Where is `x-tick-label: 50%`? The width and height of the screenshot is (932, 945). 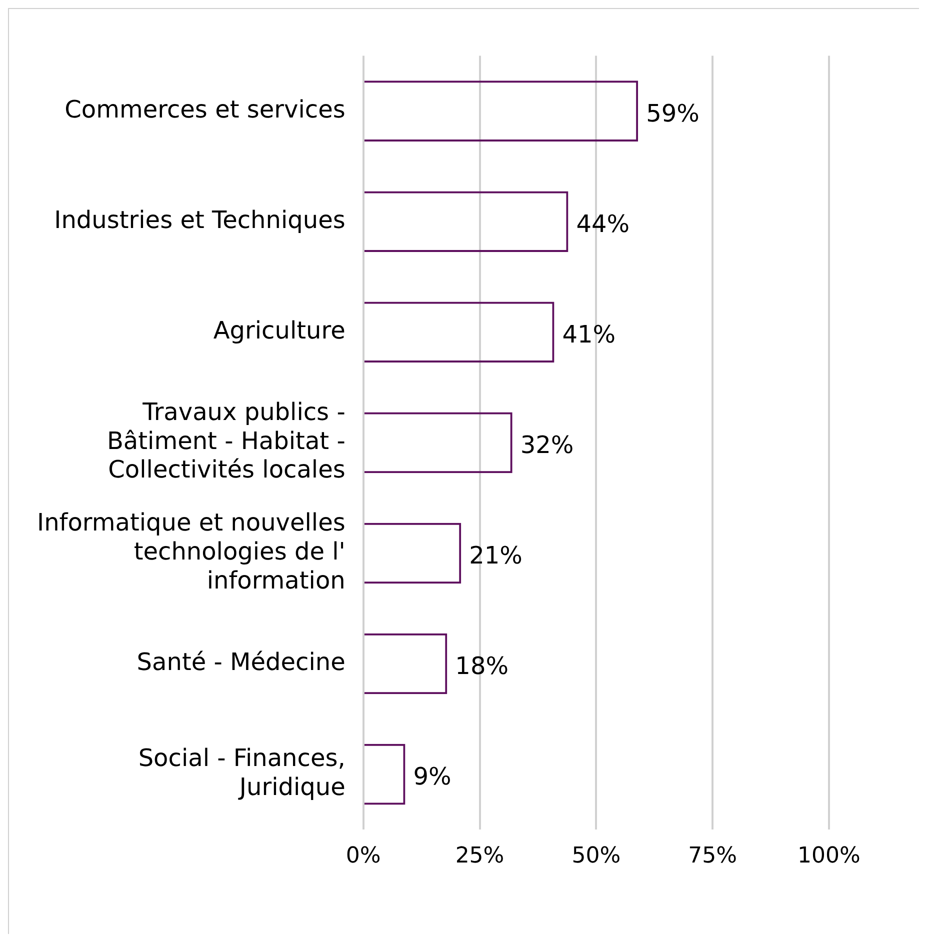 x-tick-label: 50% is located at coordinates (596, 856).